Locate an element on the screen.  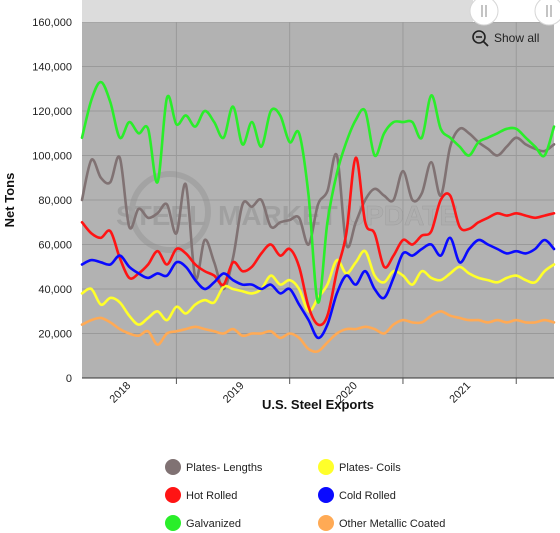
legend-item-hot-rolled: Hot Rolled is located at coordinates (201, 495).